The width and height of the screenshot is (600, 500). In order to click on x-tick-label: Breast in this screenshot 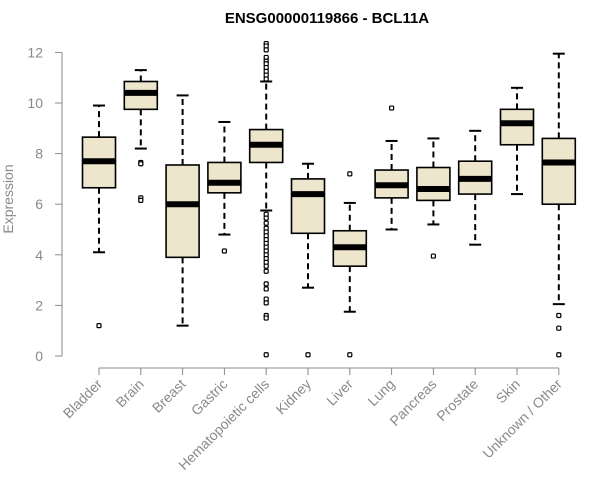, I will do `click(169, 396)`.